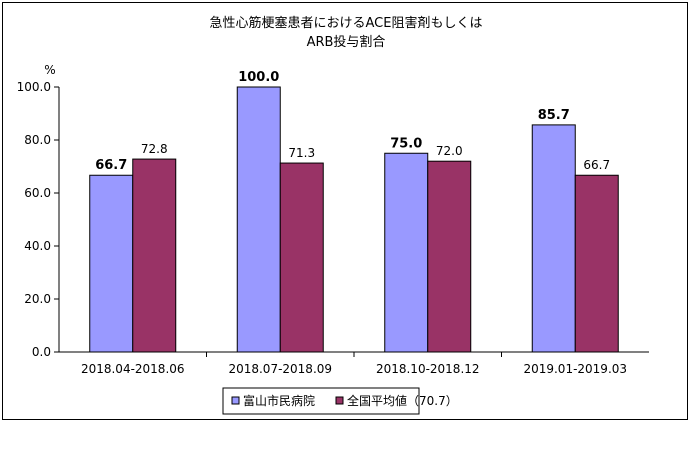 The image size is (692, 455). I want to click on legend-label-0: 富山市民病院, so click(279, 400).